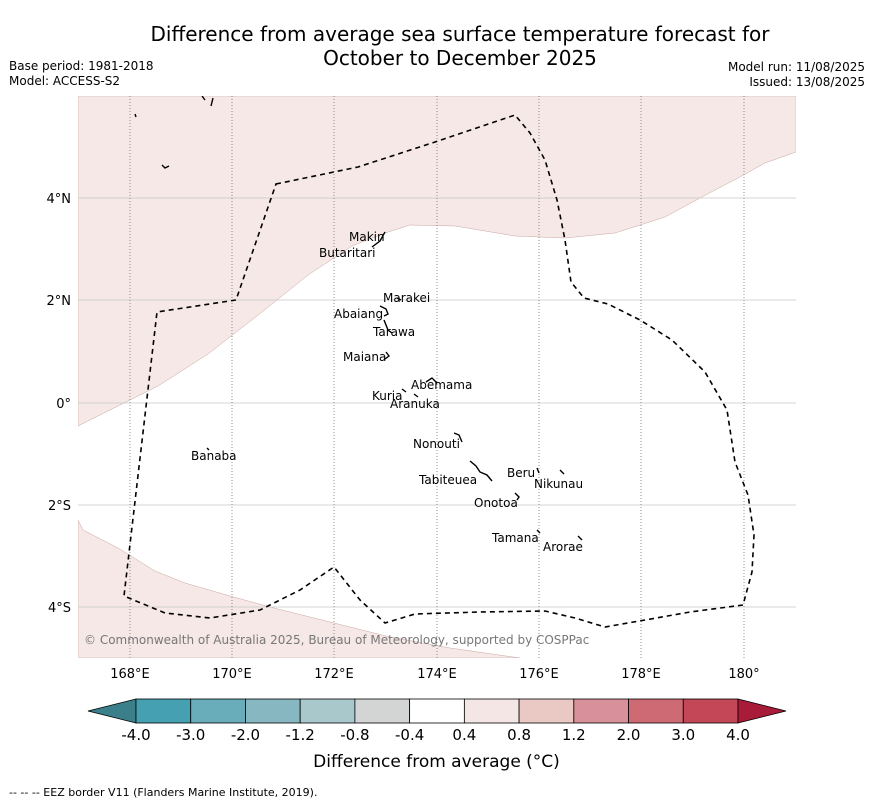  Describe the element at coordinates (406, 298) in the screenshot. I see `label-marakei: Marakei` at that location.